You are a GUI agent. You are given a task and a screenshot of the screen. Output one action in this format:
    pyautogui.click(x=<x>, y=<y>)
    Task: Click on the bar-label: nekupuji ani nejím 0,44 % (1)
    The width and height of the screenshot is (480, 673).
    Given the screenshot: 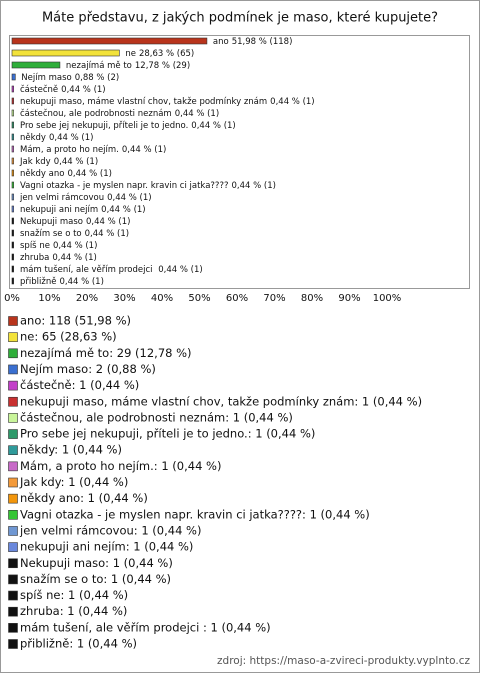 What is the action you would take?
    pyautogui.click(x=83, y=210)
    